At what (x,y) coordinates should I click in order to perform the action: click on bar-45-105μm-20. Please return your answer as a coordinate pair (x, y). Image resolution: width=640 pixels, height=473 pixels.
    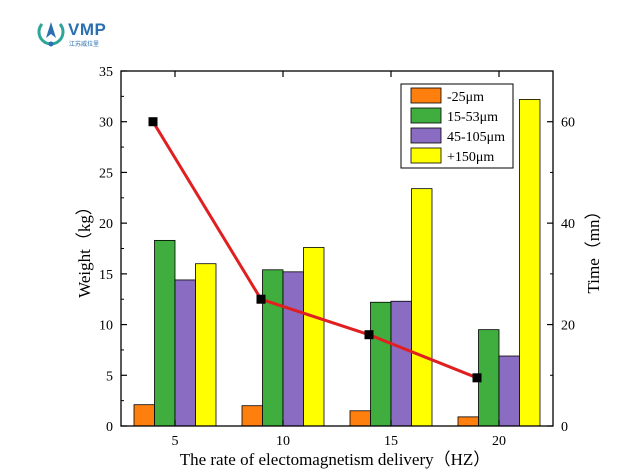
    Looking at the image, I should click on (509, 391).